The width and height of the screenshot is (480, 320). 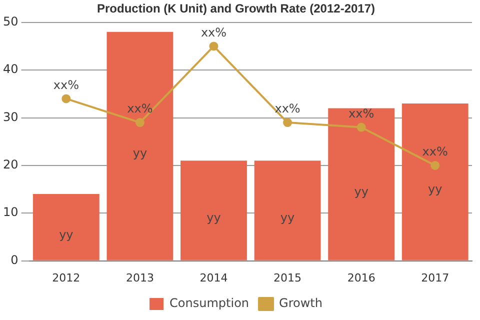 I want to click on x-tick-label: 2015, so click(x=288, y=277).